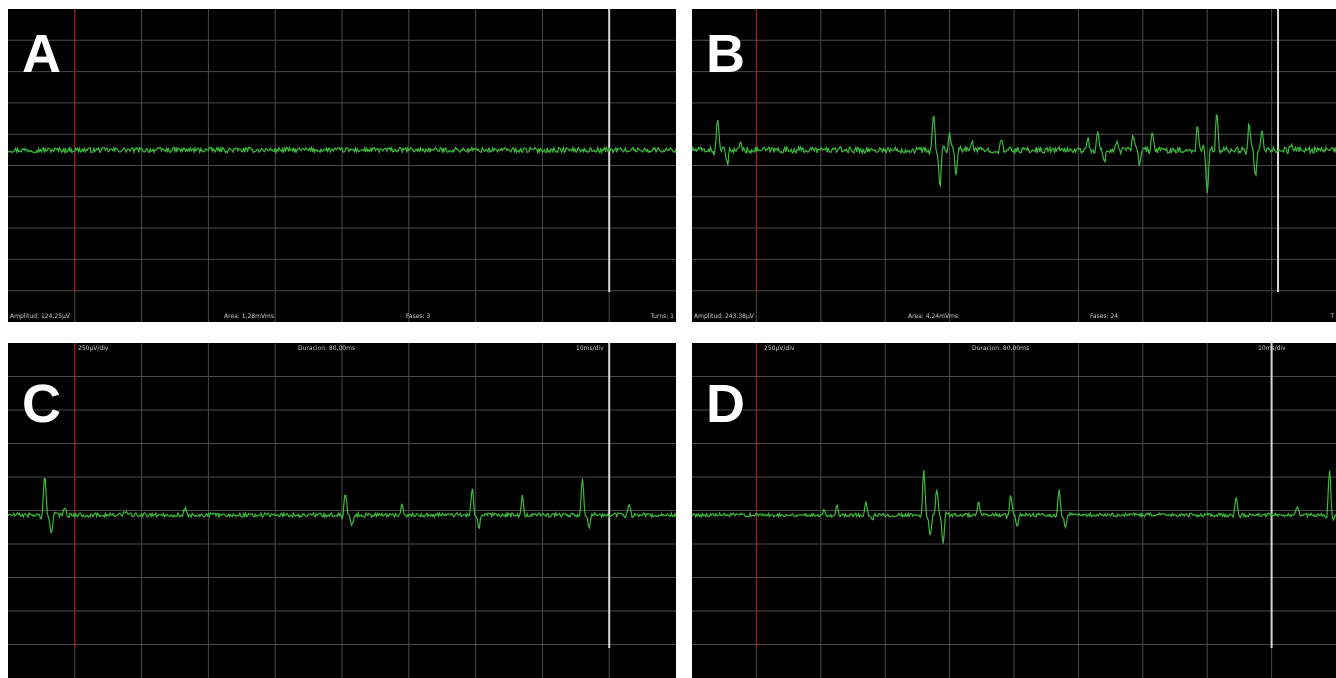  I want to click on area-readout: Area: 4,24mVms, so click(933, 316).